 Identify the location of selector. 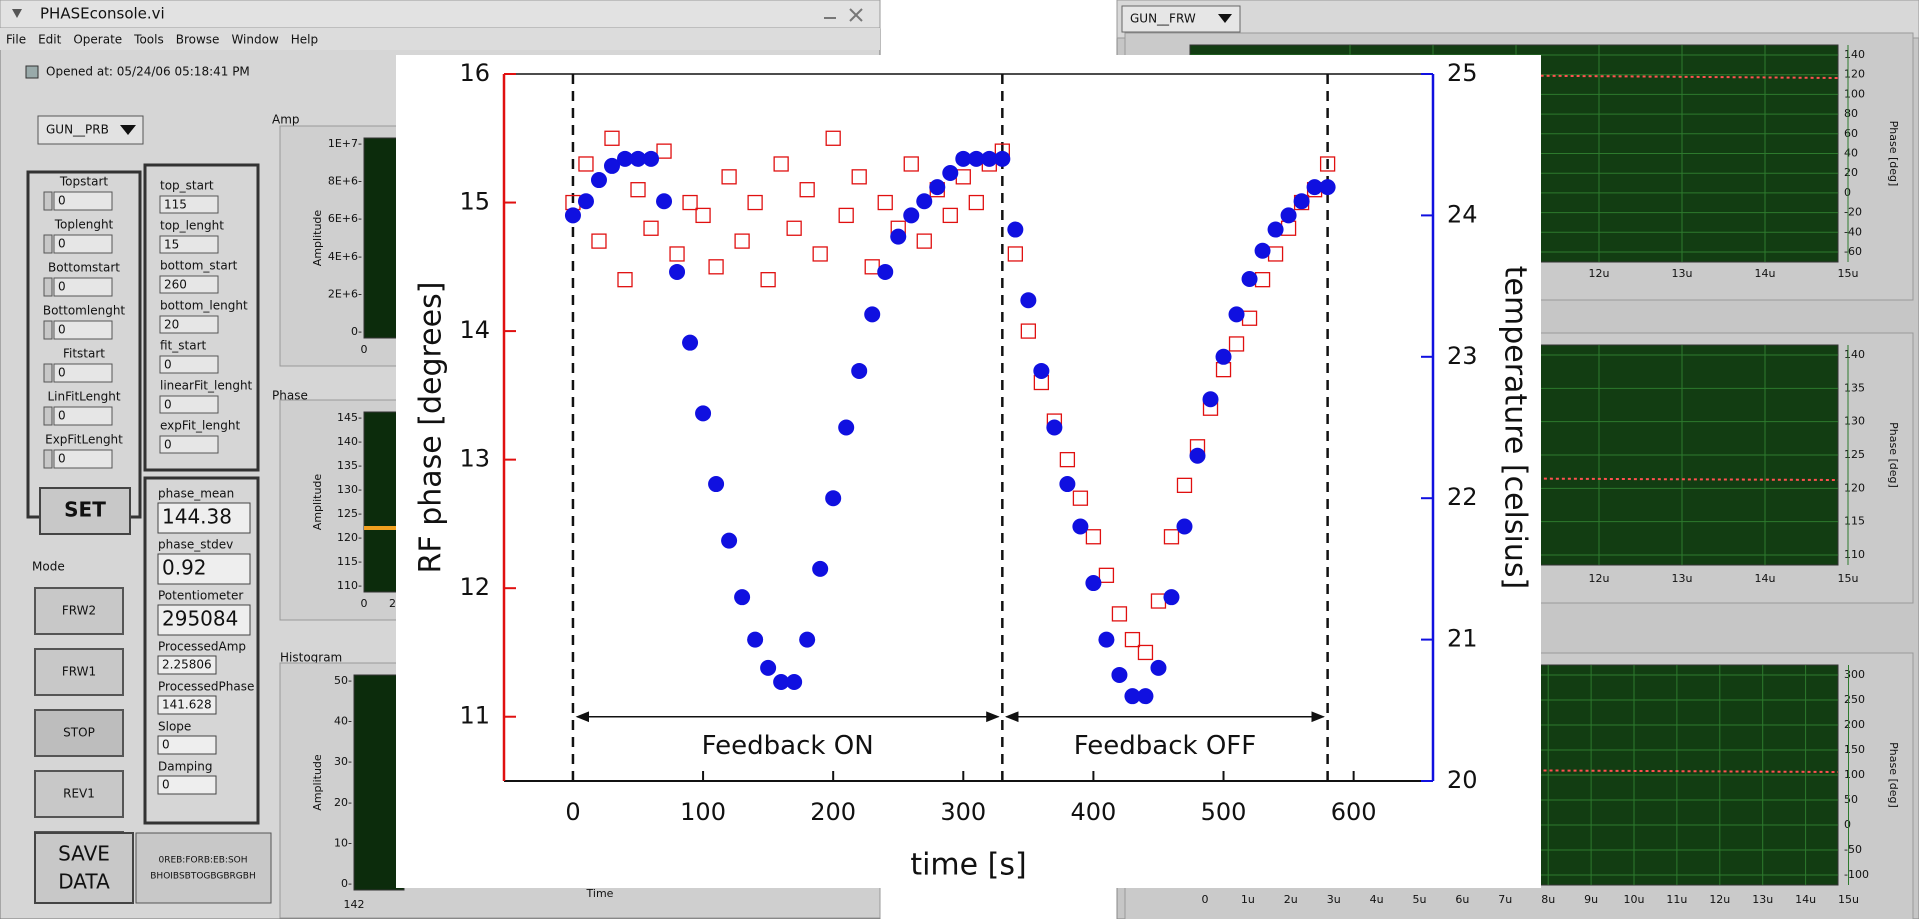
(1181, 19).